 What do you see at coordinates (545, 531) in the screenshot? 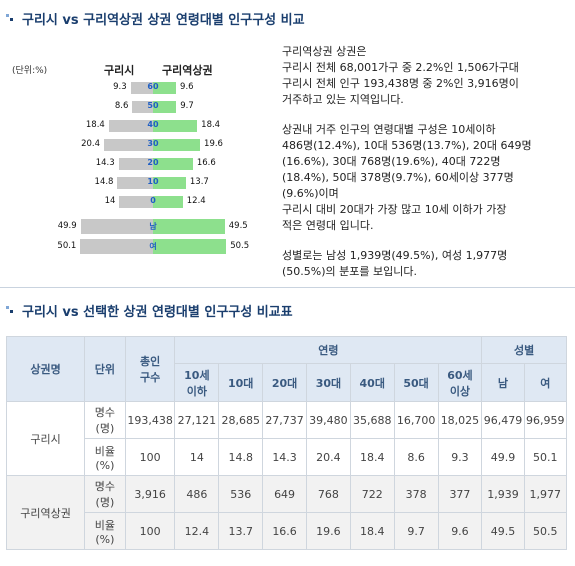
I see `ratio-cell: 50.5` at bounding box center [545, 531].